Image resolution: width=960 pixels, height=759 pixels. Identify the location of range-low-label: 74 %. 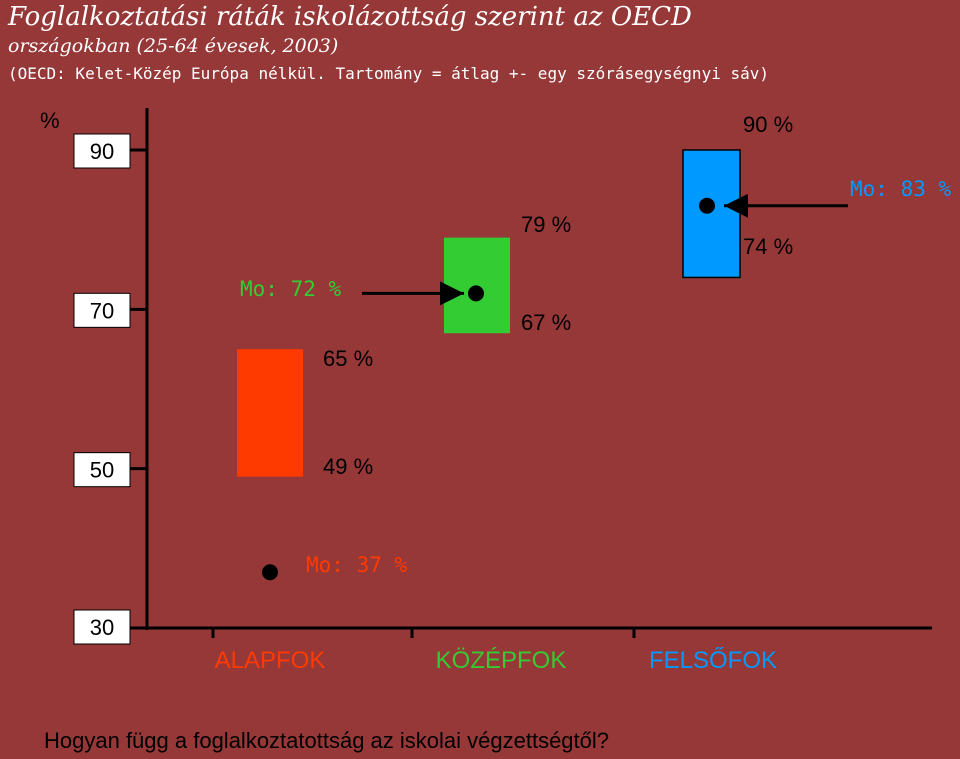
(768, 246).